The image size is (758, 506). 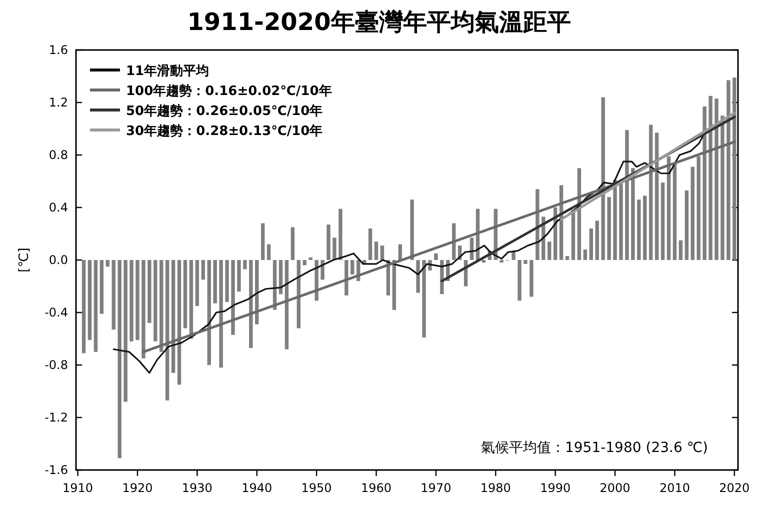 What do you see at coordinates (224, 111) in the screenshot?
I see `legend-label: 50年趨勢：0.26±0.05℃/10年` at bounding box center [224, 111].